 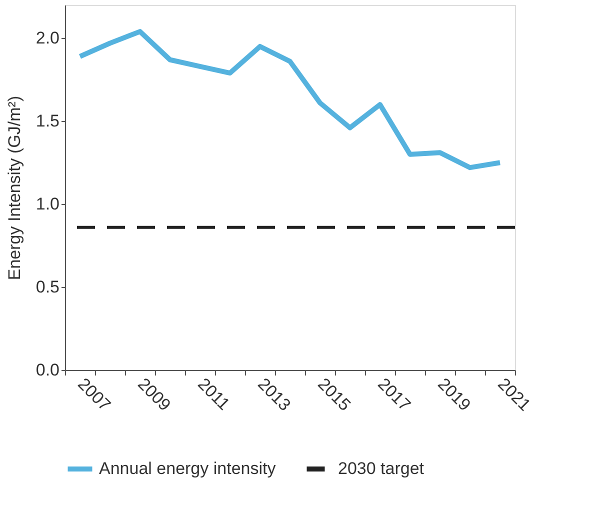 I want to click on y-tick-label: 1.0, so click(x=48, y=204).